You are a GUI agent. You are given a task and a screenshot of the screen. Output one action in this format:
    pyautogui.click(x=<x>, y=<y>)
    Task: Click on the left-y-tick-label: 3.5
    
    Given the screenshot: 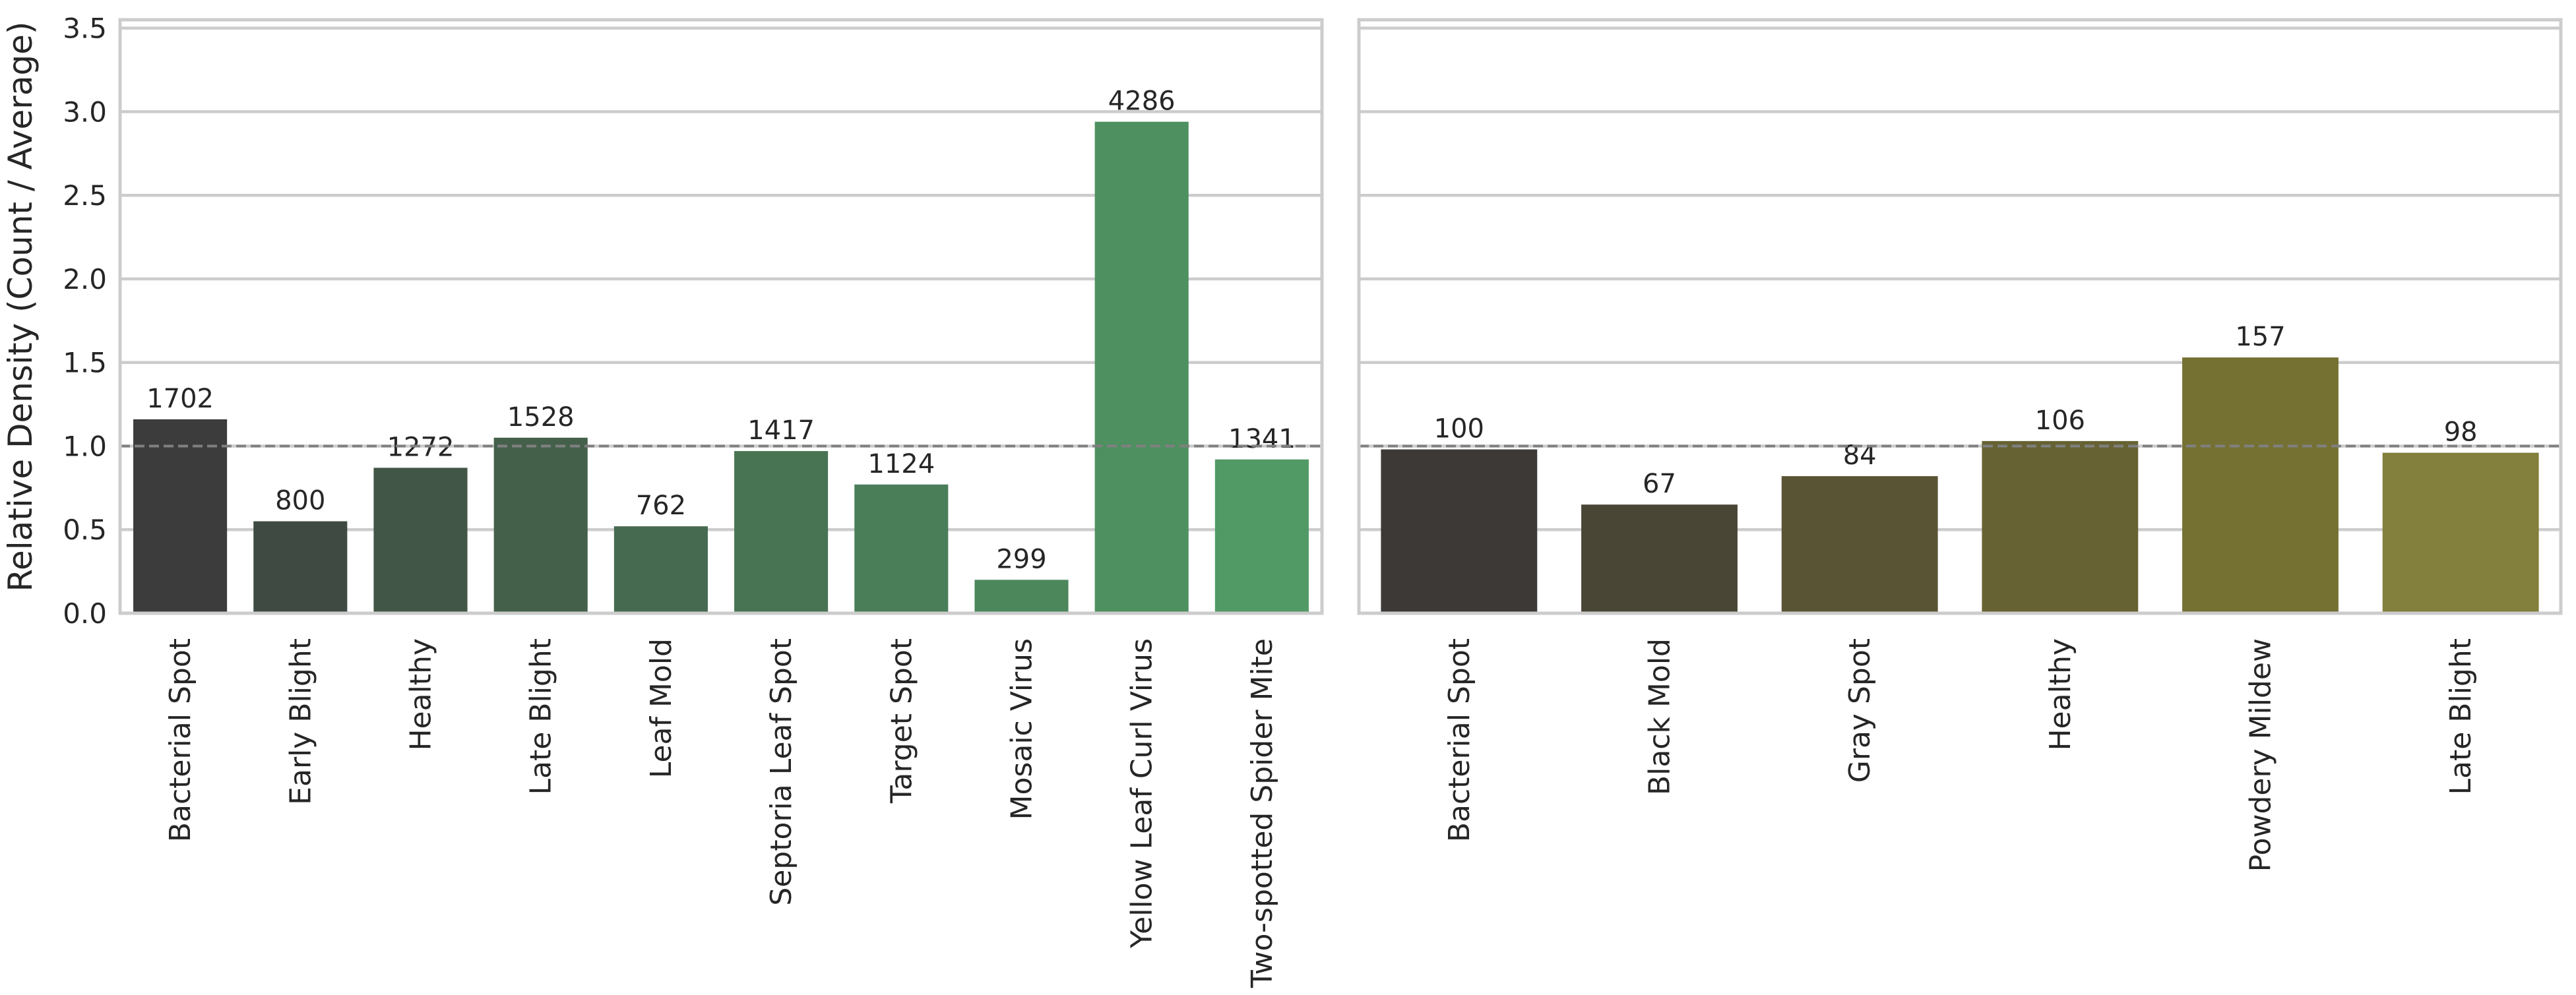 What is the action you would take?
    pyautogui.click(x=85, y=29)
    